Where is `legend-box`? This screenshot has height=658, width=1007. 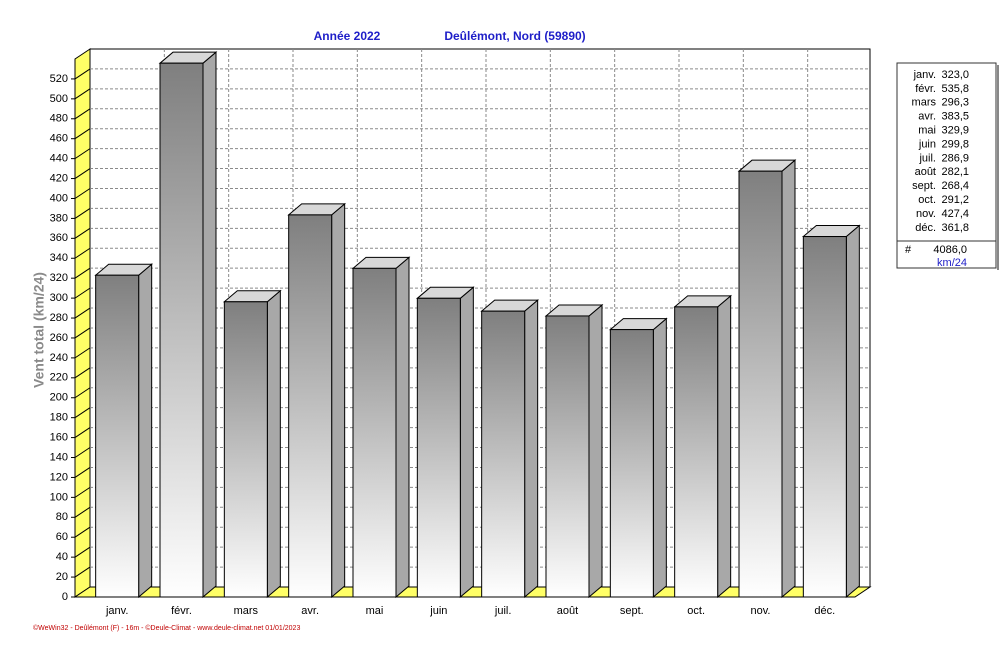 legend-box is located at coordinates (946, 165).